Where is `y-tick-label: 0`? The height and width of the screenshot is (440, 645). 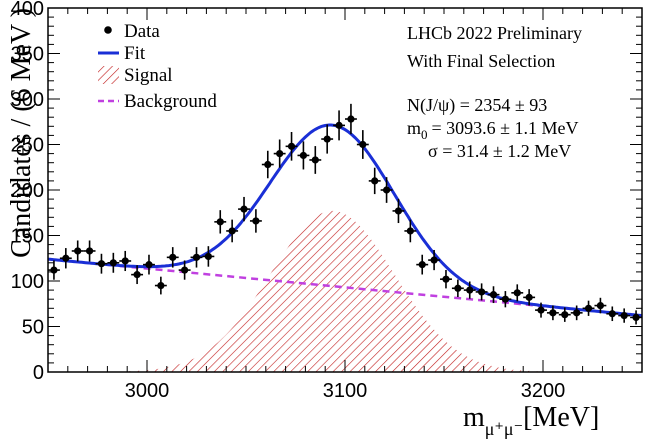
y-tick-label: 0 is located at coordinates (38, 373).